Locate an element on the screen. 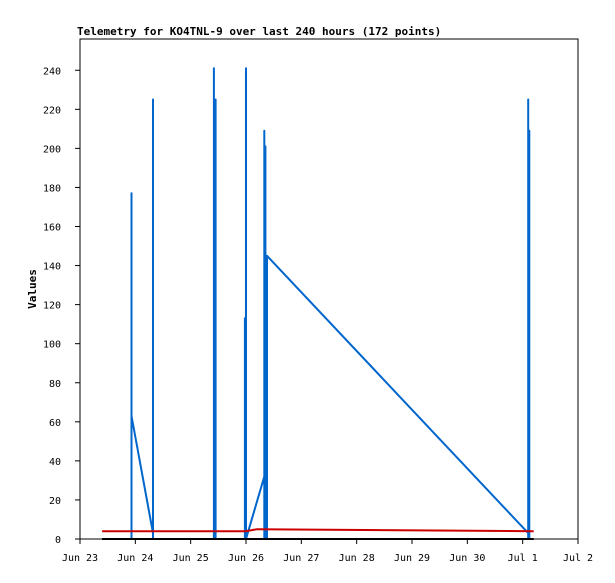 The image size is (615, 583). y-tick-label: 40 is located at coordinates (55, 462).